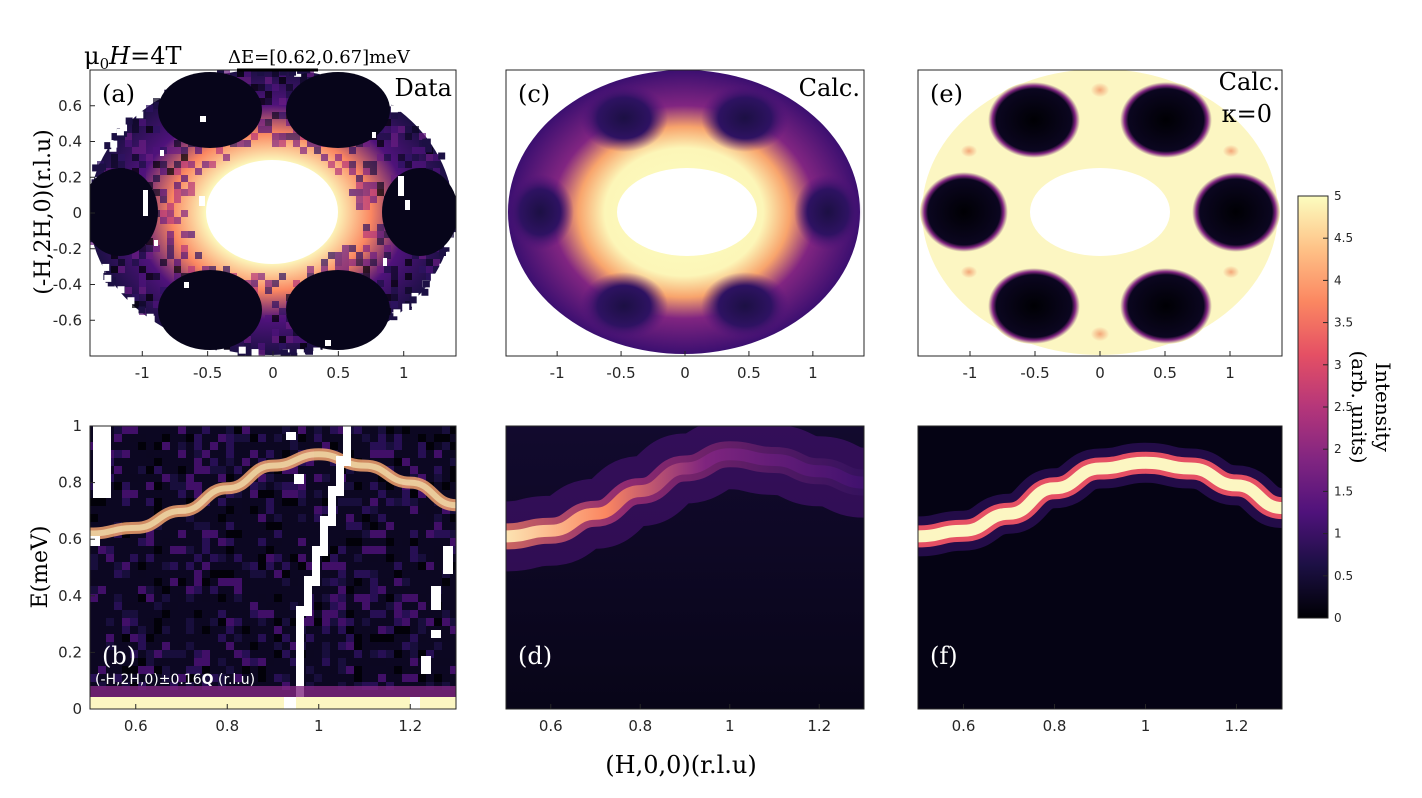 The image size is (1422, 798). What do you see at coordinates (829, 88) in the screenshot?
I see `panel-c-corner-label: Calc.` at bounding box center [829, 88].